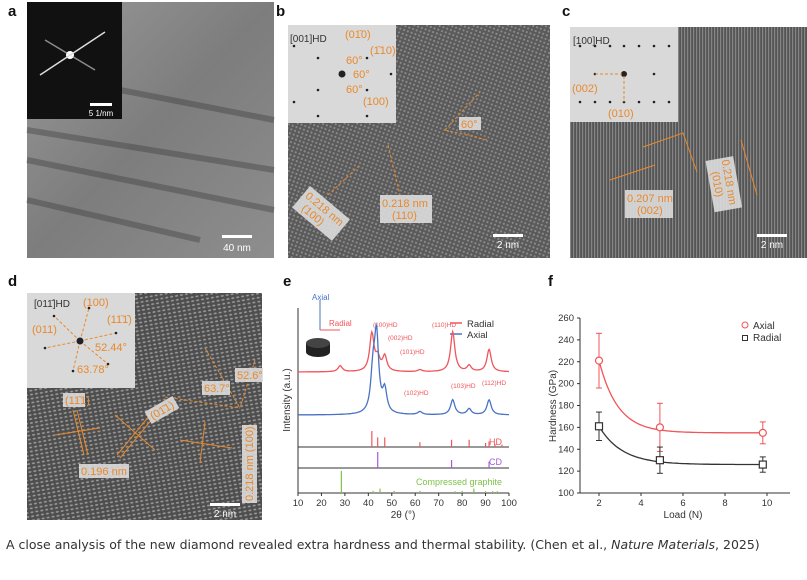 This screenshot has width=807, height=580. What do you see at coordinates (462, 503) in the screenshot?
I see `x-tick-label: 80` at bounding box center [462, 503].